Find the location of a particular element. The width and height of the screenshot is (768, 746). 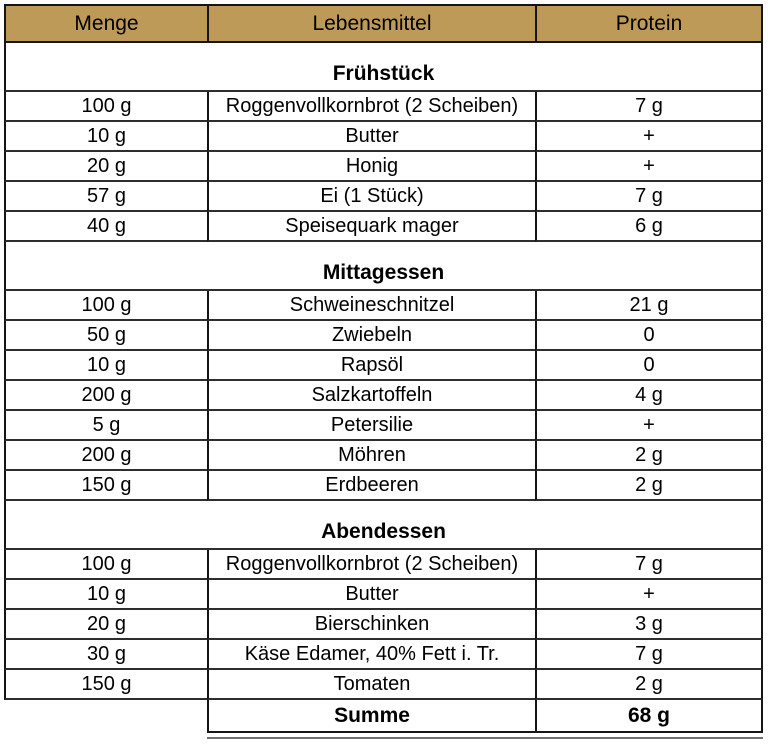

cell-lebensmittel: Rapsöl is located at coordinates (371, 366).